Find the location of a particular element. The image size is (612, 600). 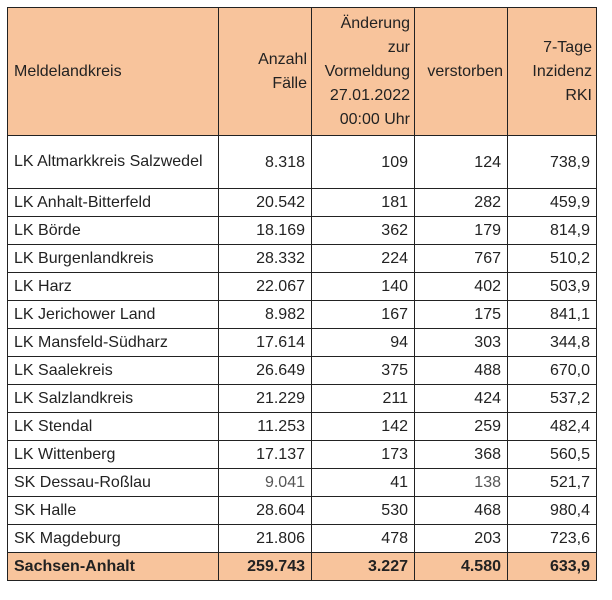

cell-verstorben: 259 is located at coordinates (461, 426).